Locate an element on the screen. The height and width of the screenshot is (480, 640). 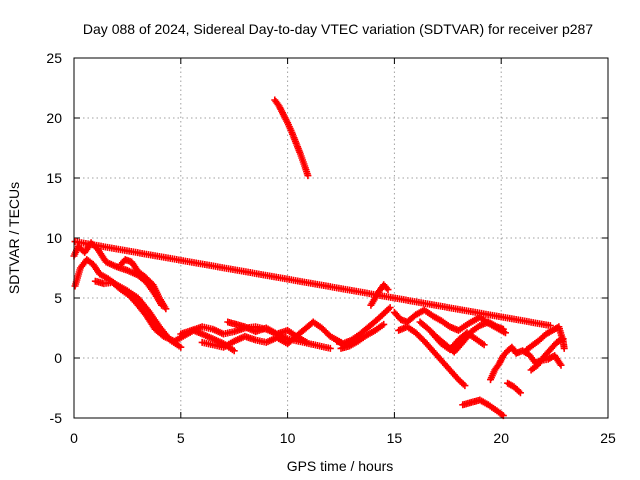
x-tick-label: 15 is located at coordinates (395, 438).